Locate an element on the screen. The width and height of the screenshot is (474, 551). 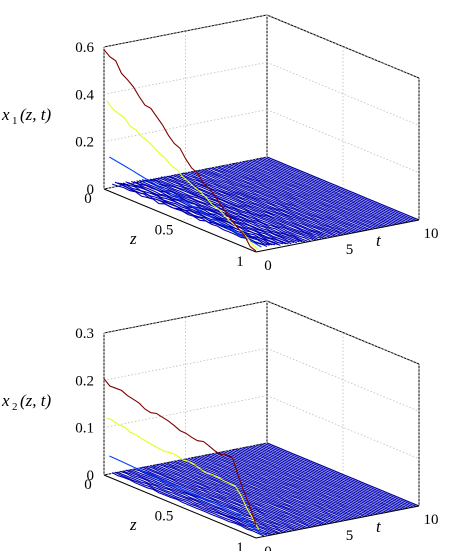
value-tick-label: 0.6 is located at coordinates (84, 48).